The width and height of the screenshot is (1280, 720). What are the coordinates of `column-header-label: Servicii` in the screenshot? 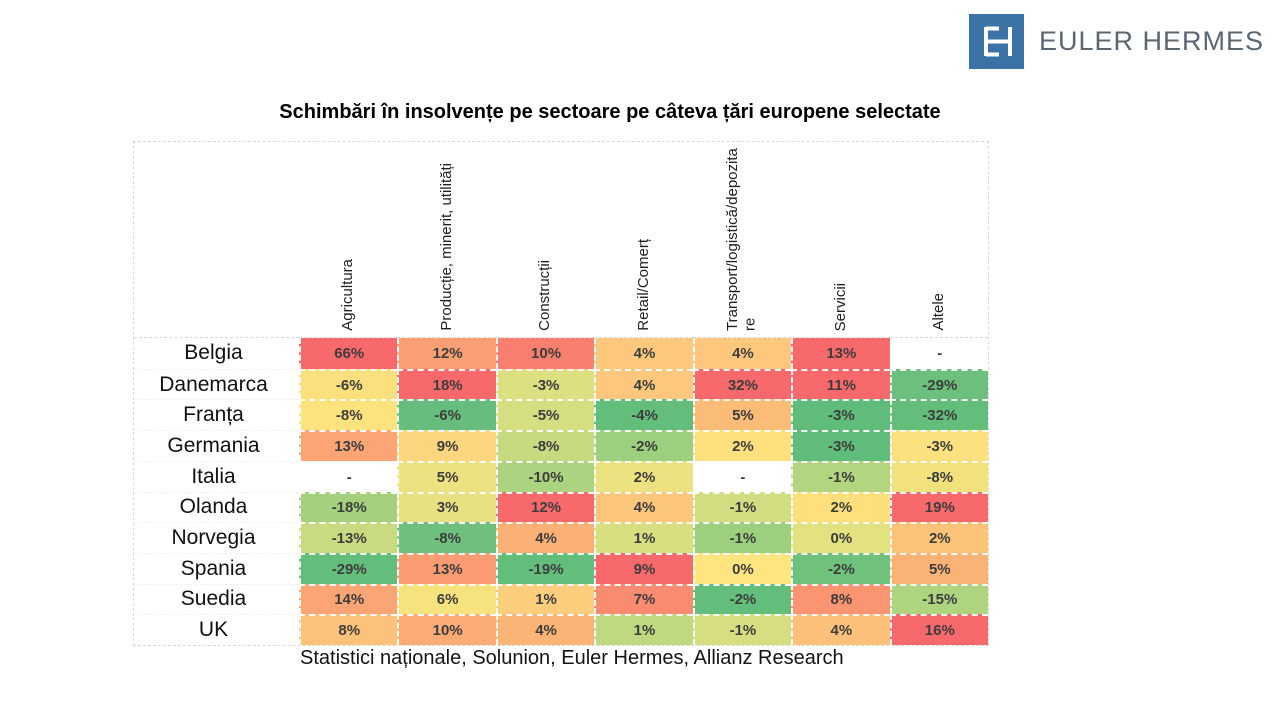 It's located at (840, 306).